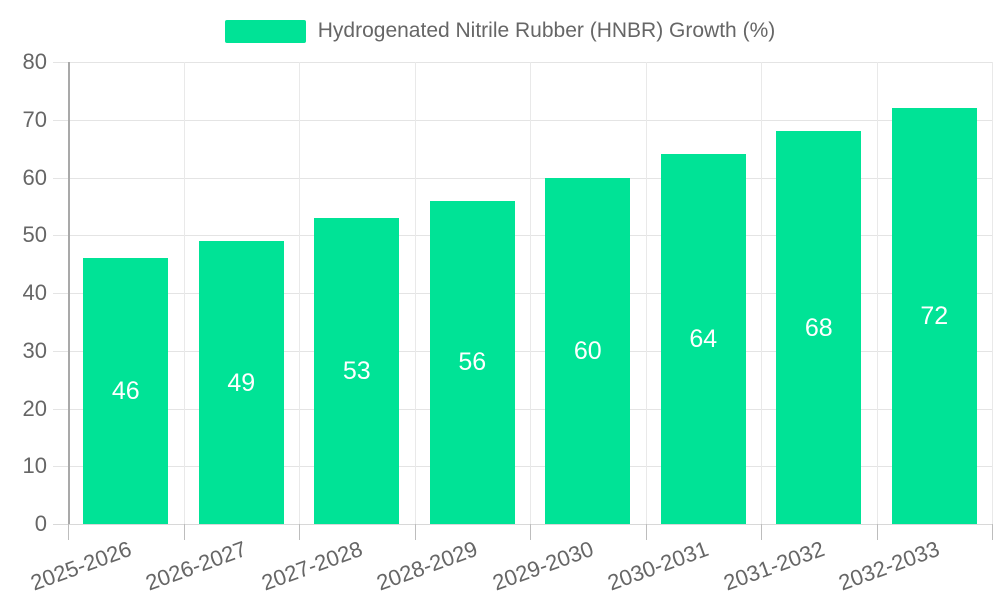  Describe the element at coordinates (34, 466) in the screenshot. I see `y-axis-label: 10` at that location.